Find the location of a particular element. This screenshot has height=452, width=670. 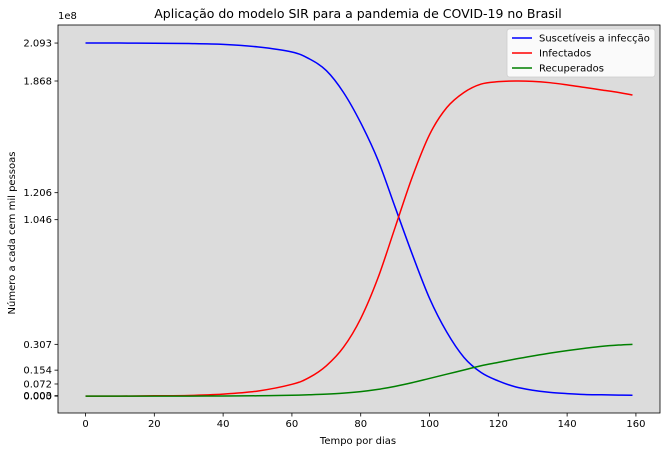

y-tick-label: 0.003 is located at coordinates (37, 396).